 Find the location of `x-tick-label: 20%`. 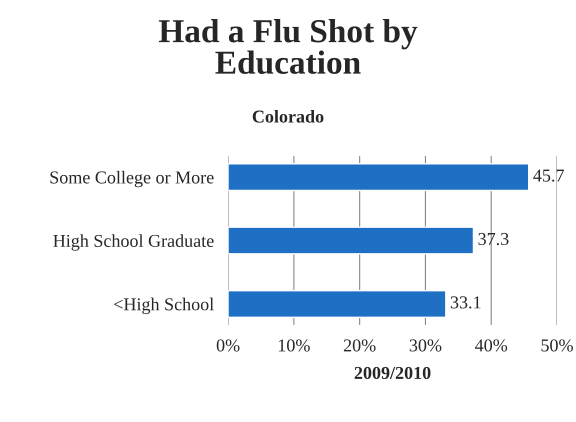

x-tick-label: 20% is located at coordinates (360, 345).